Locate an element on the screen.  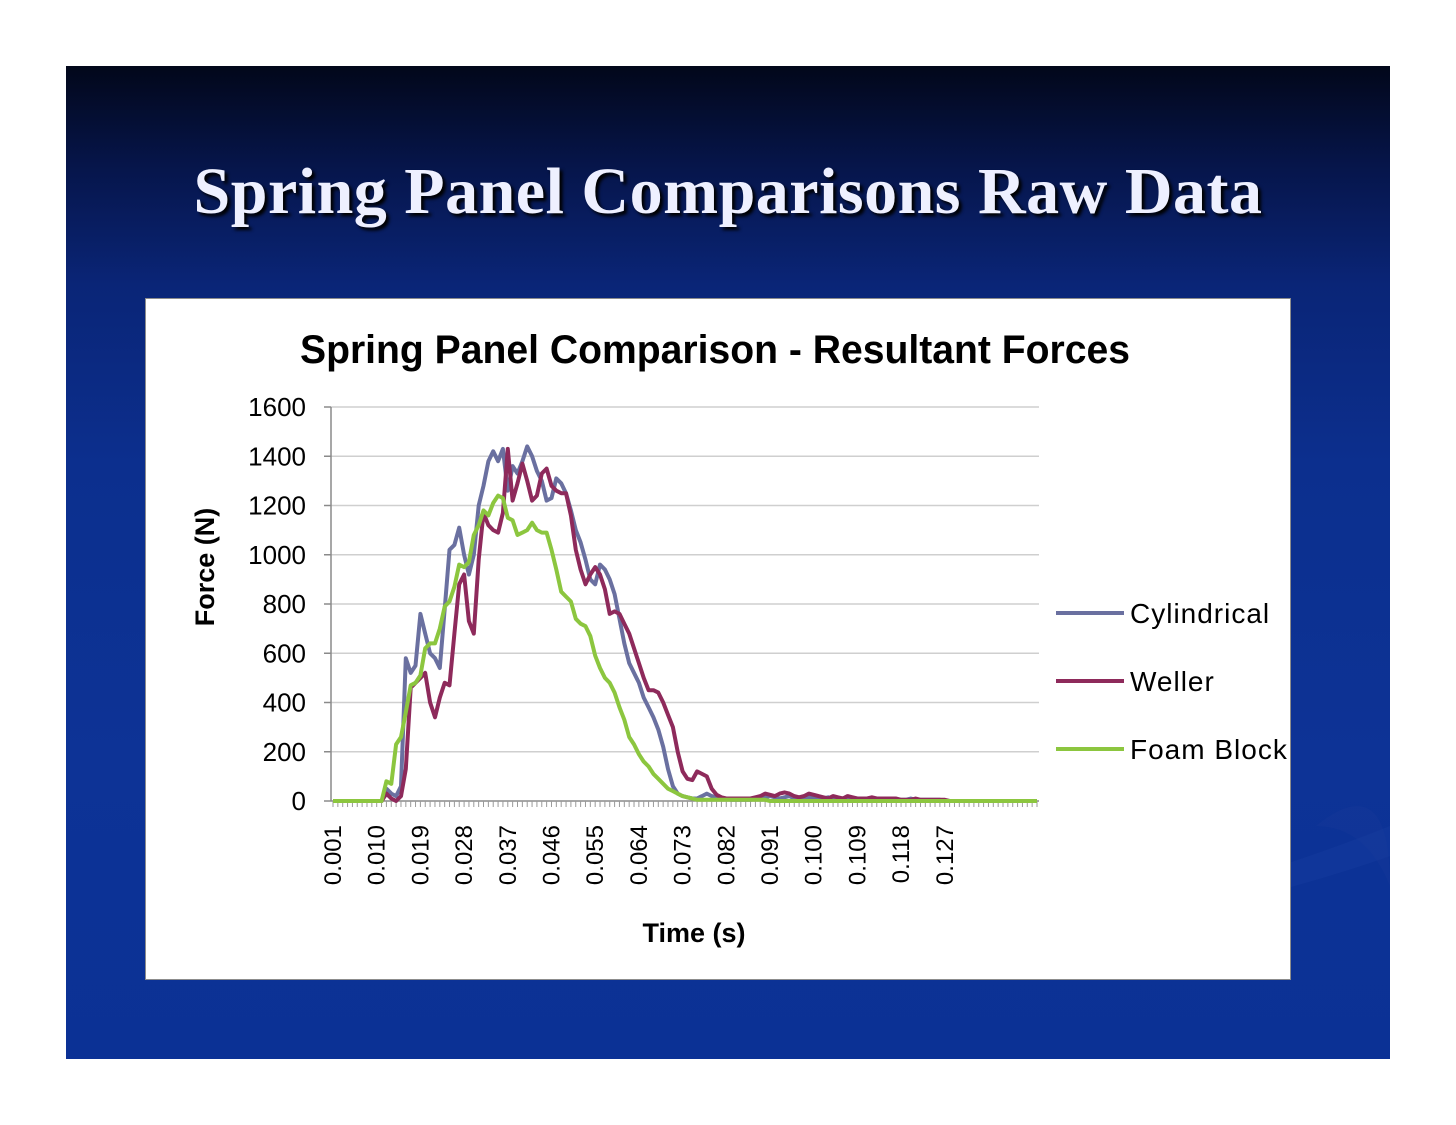
y-tick-label: 1600 is located at coordinates (277, 407).